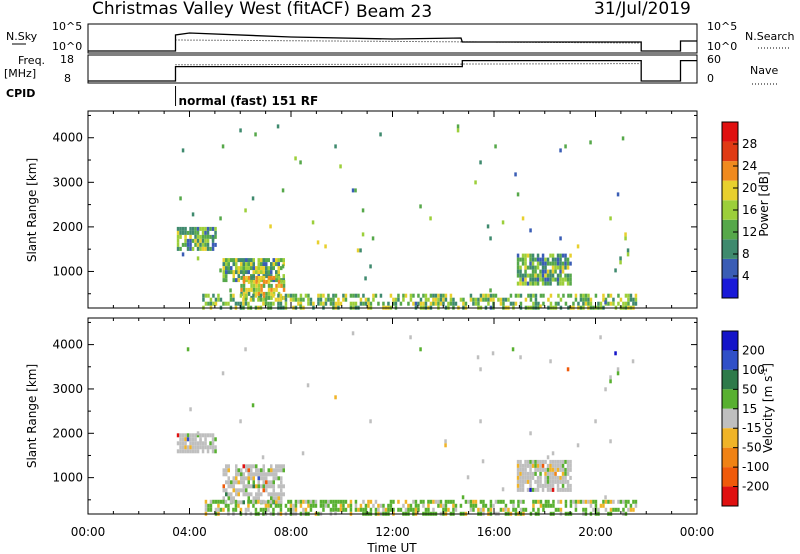 The image size is (800, 554). I want to click on colorbar-swatch, so click(730, 190).